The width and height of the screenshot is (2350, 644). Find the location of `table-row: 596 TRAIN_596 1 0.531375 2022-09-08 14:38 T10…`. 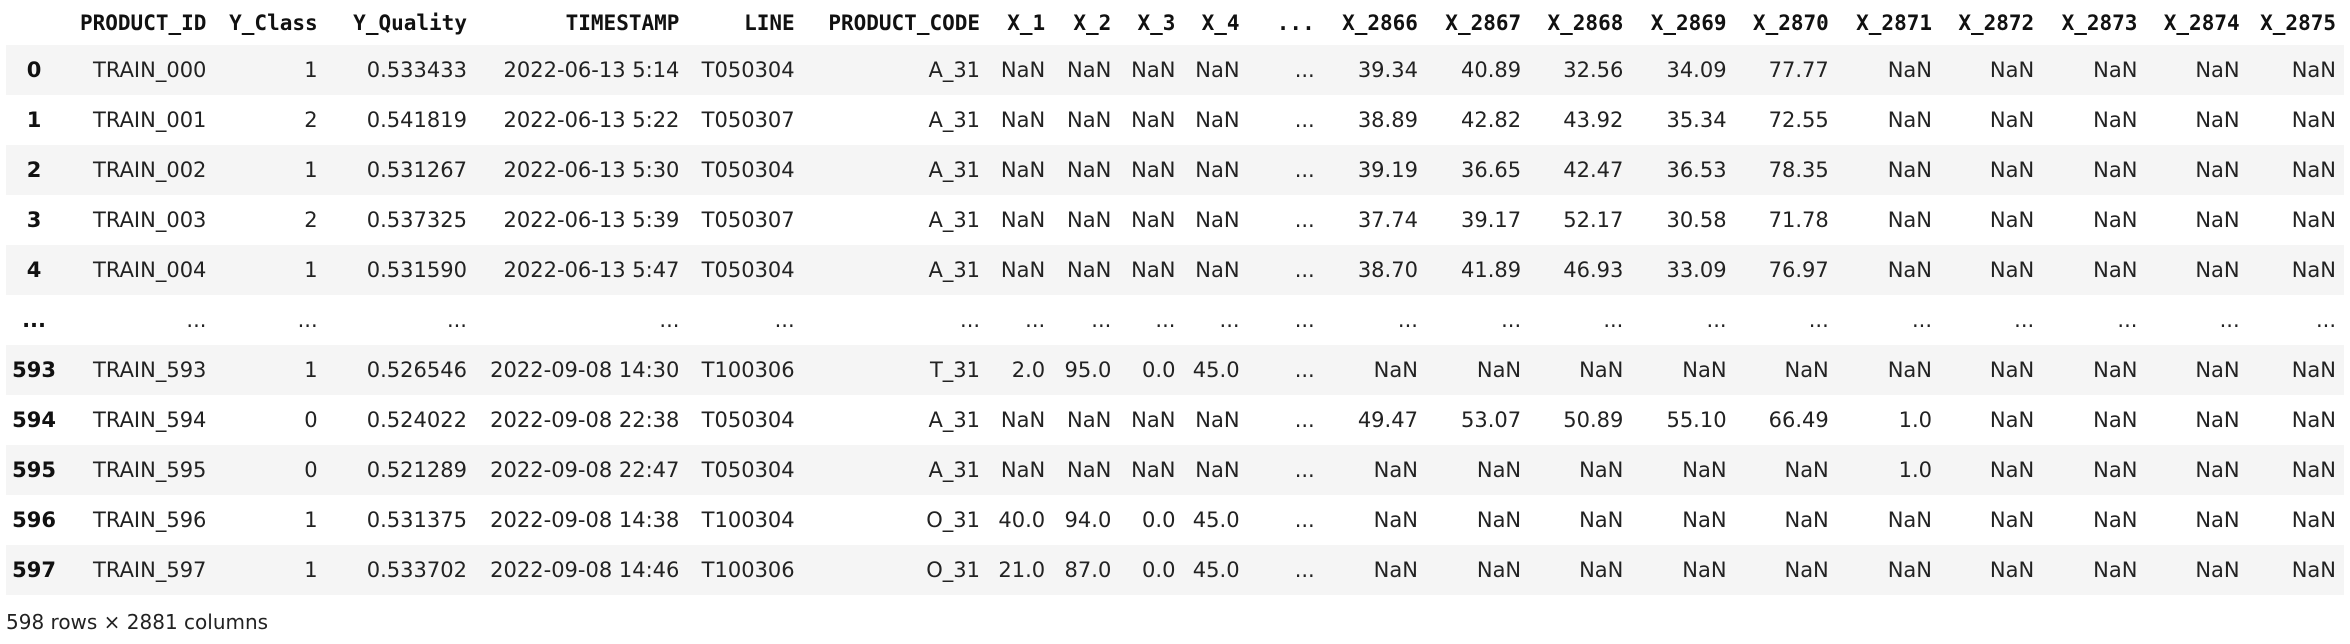

table-row: 596 TRAIN_596 1 0.531375 2022-09-08 14:38 T10… is located at coordinates (1175, 520).